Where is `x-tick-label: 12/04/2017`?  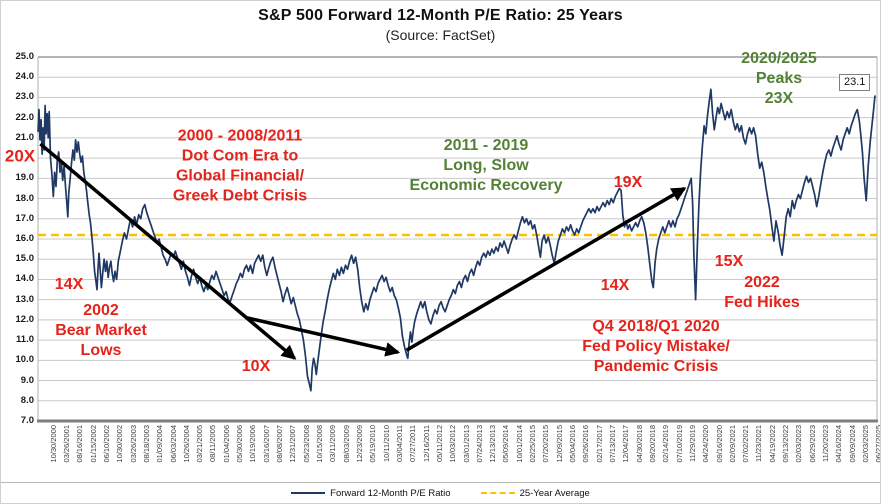 x-tick-label: 12/04/2017 is located at coordinates (626, 444).